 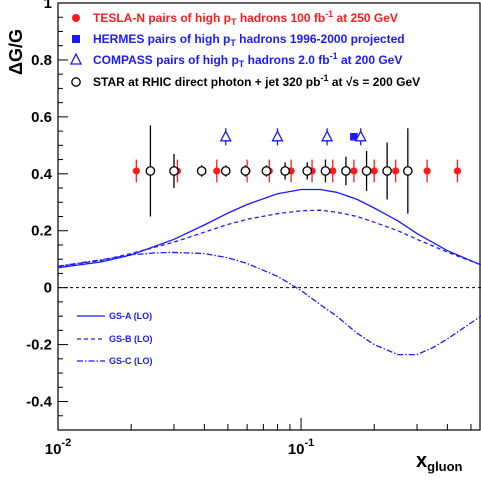 I want to click on x-axis-title-sub: gluon, so click(x=444, y=466).